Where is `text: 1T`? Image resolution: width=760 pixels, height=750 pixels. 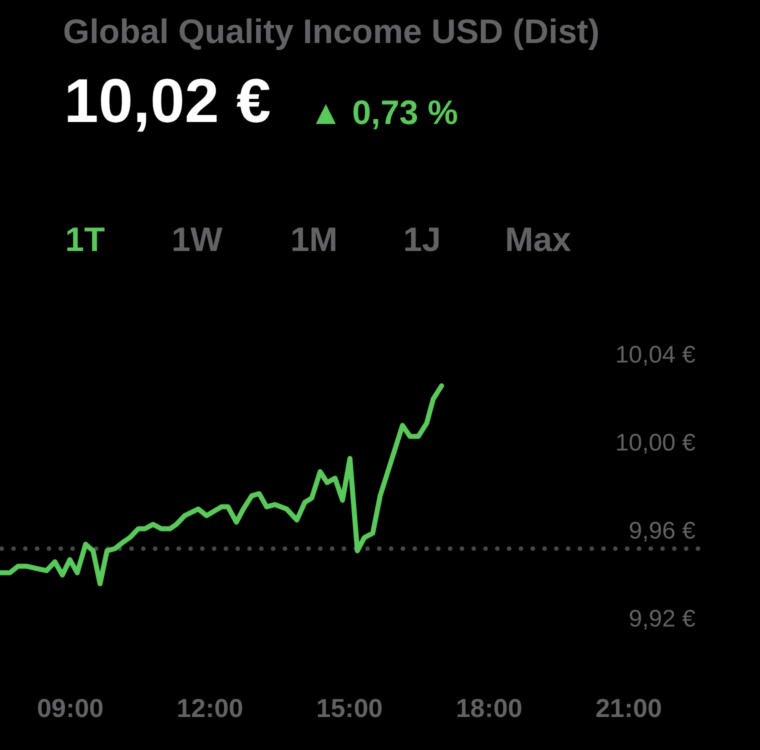 text: 1T is located at coordinates (85, 240).